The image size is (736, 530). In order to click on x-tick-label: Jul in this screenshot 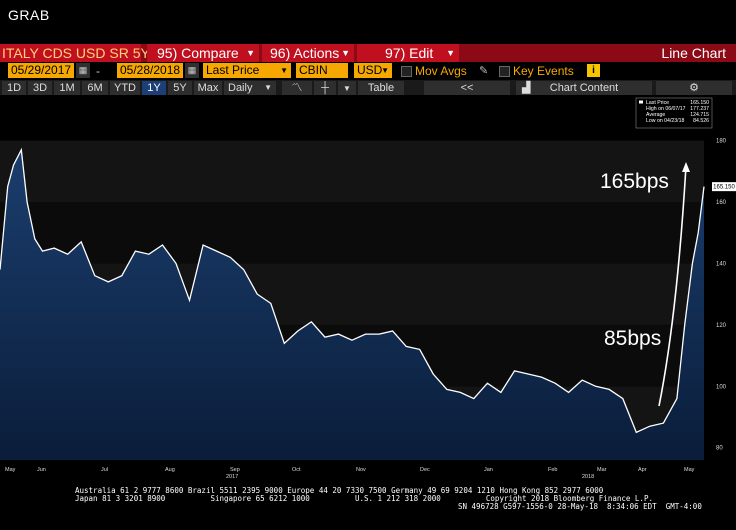, I will do `click(104, 470)`.